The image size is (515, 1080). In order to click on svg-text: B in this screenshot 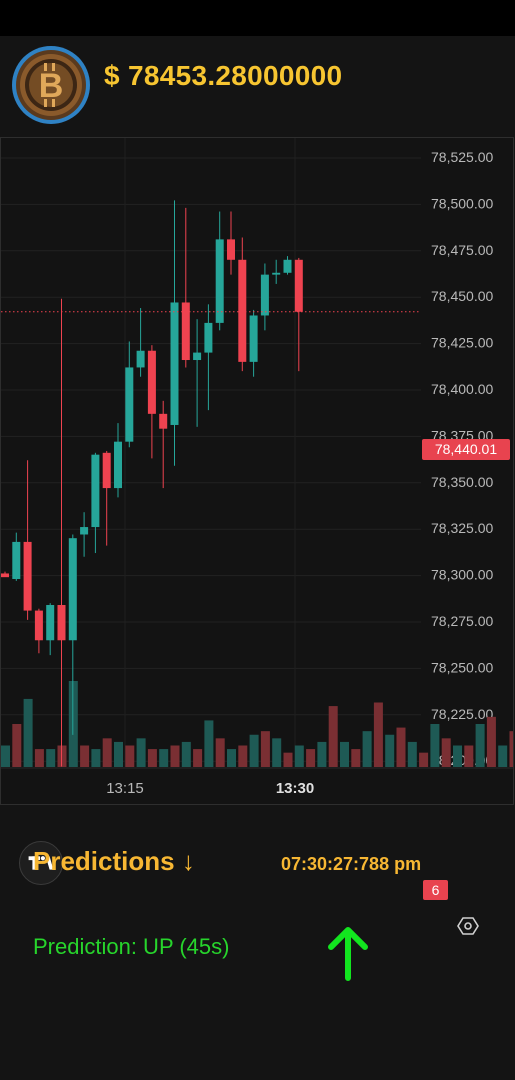, I will do `click(51, 86)`.